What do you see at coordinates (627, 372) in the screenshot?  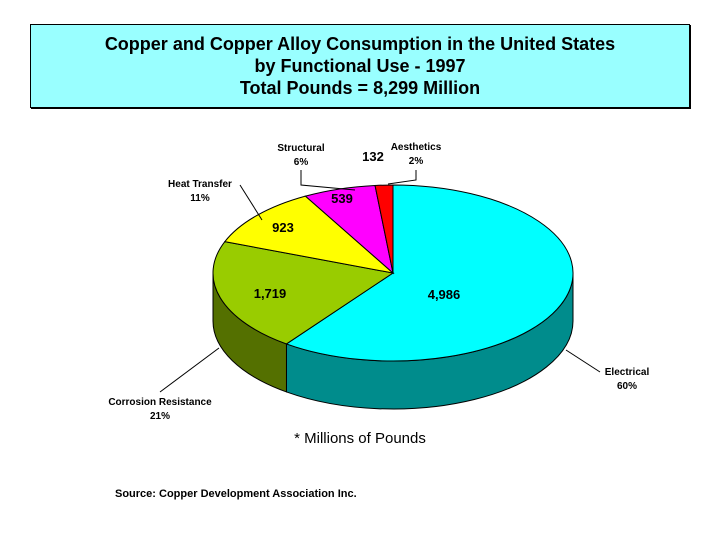 I see `category-label-electrical: Electrical` at bounding box center [627, 372].